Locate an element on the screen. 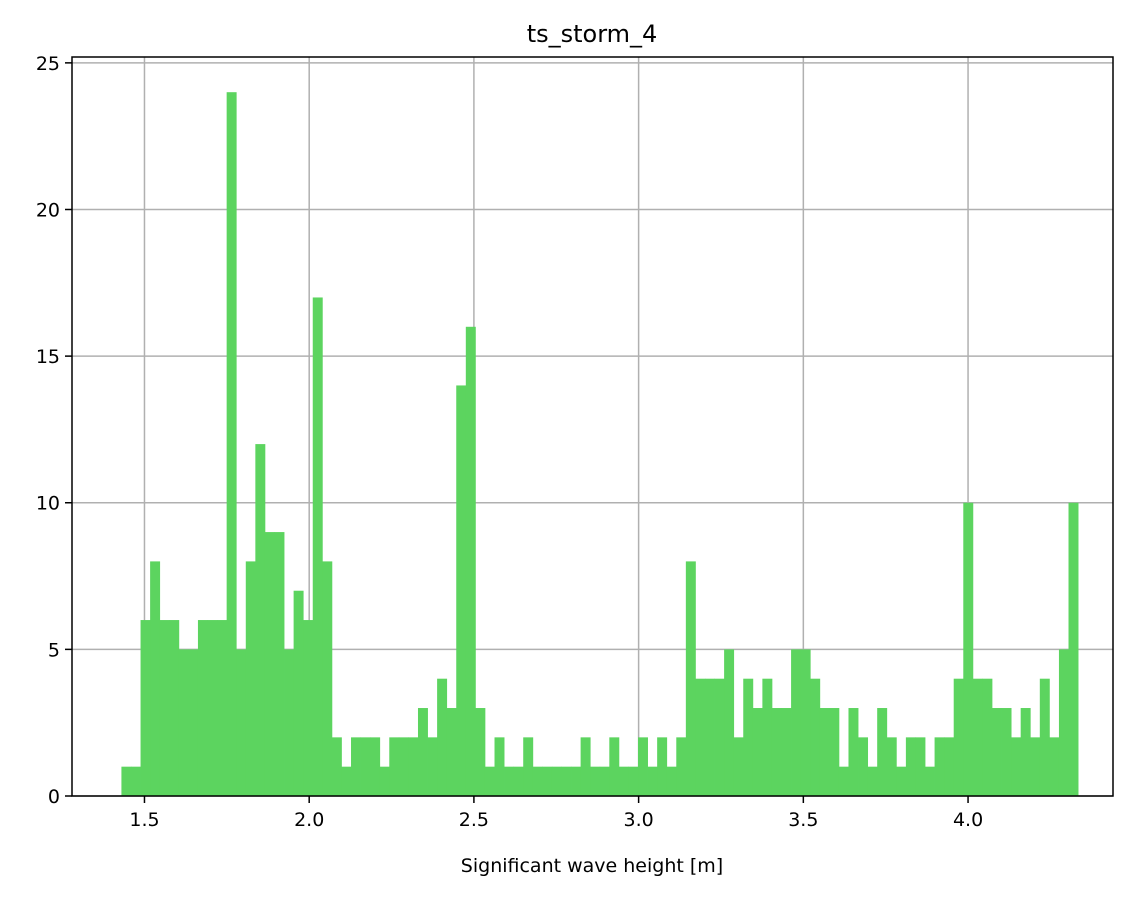 This screenshot has width=1132, height=897. y-tick-label: 10 is located at coordinates (48, 504).